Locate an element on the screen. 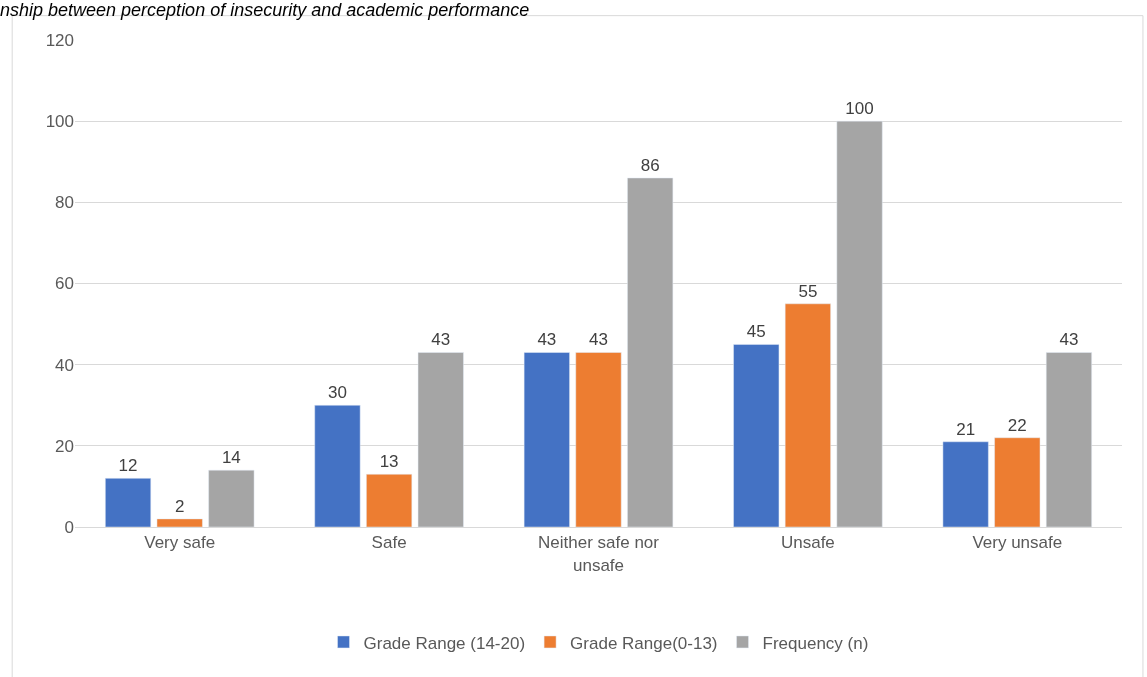 The height and width of the screenshot is (677, 1147). chart-title: nship between perception of insecurity and academic performance is located at coordinates (265, 10).